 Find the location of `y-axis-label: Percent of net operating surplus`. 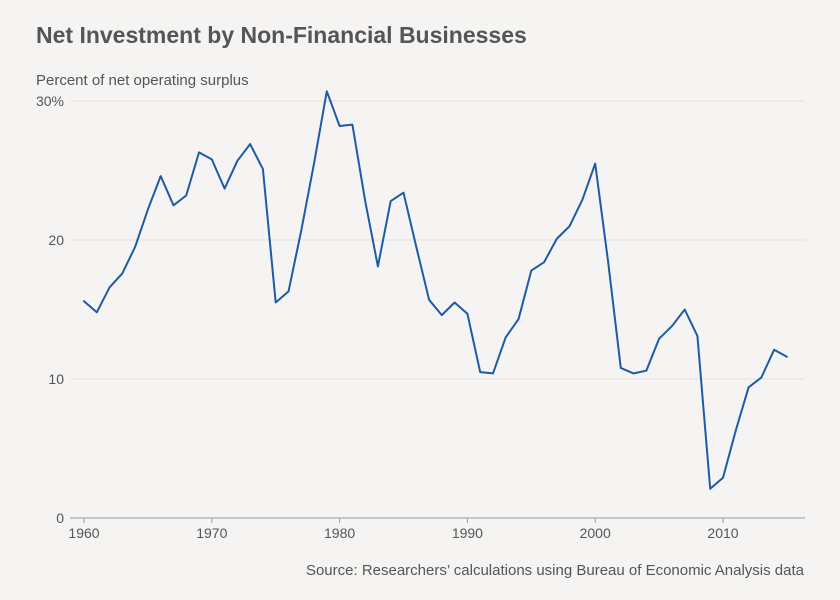

y-axis-label: Percent of net operating surplus is located at coordinates (142, 80).